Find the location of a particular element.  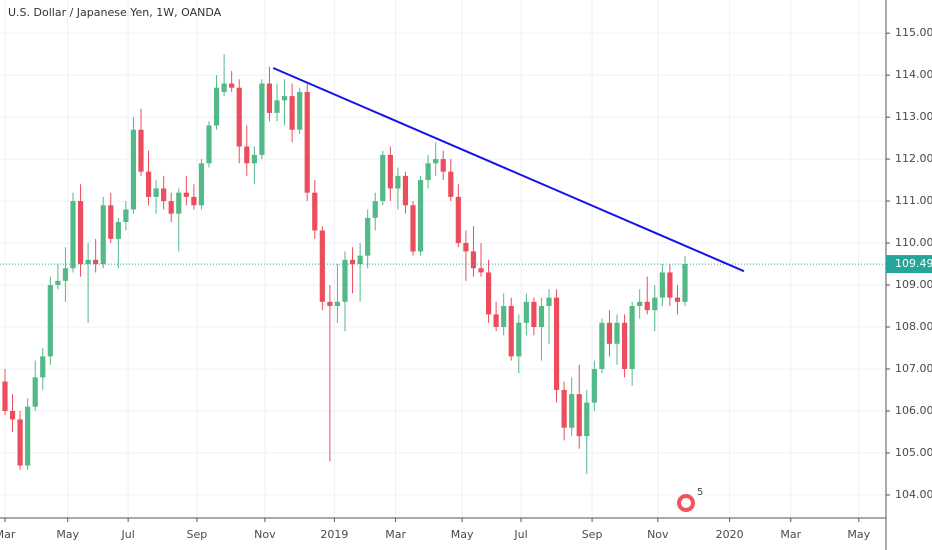

events-icon: 5 is located at coordinates (690, 499).